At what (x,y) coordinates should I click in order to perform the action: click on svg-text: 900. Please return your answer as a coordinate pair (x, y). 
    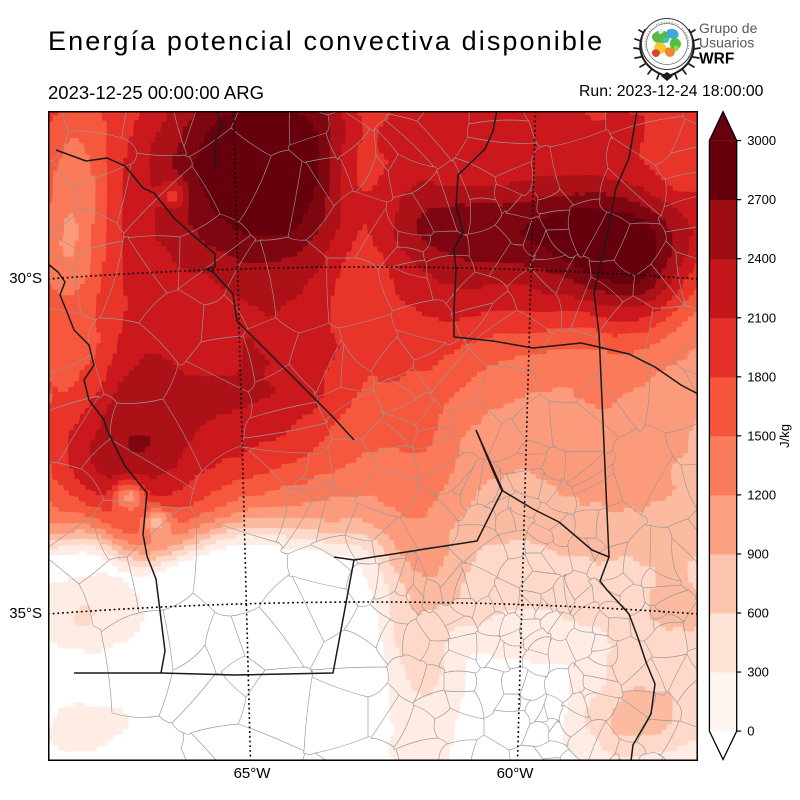
    Looking at the image, I should click on (758, 553).